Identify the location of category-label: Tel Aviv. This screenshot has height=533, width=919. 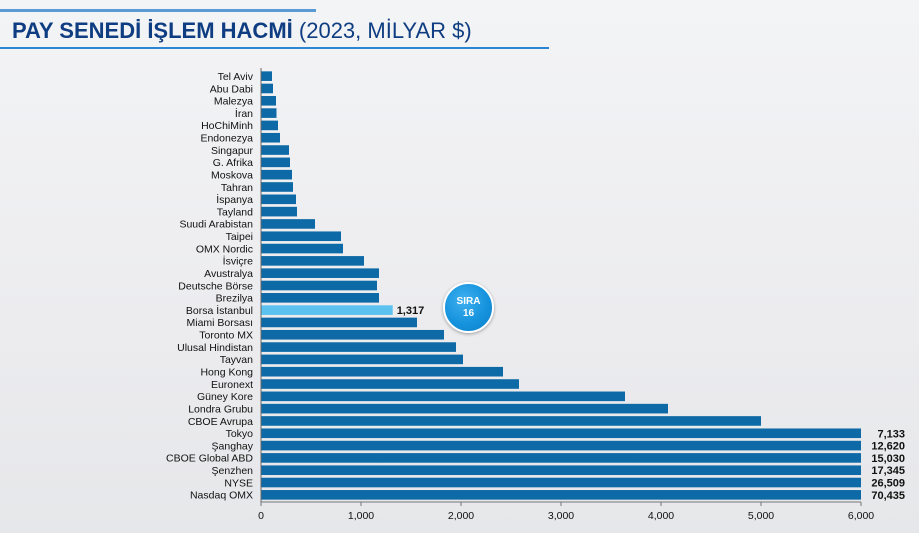
(236, 77).